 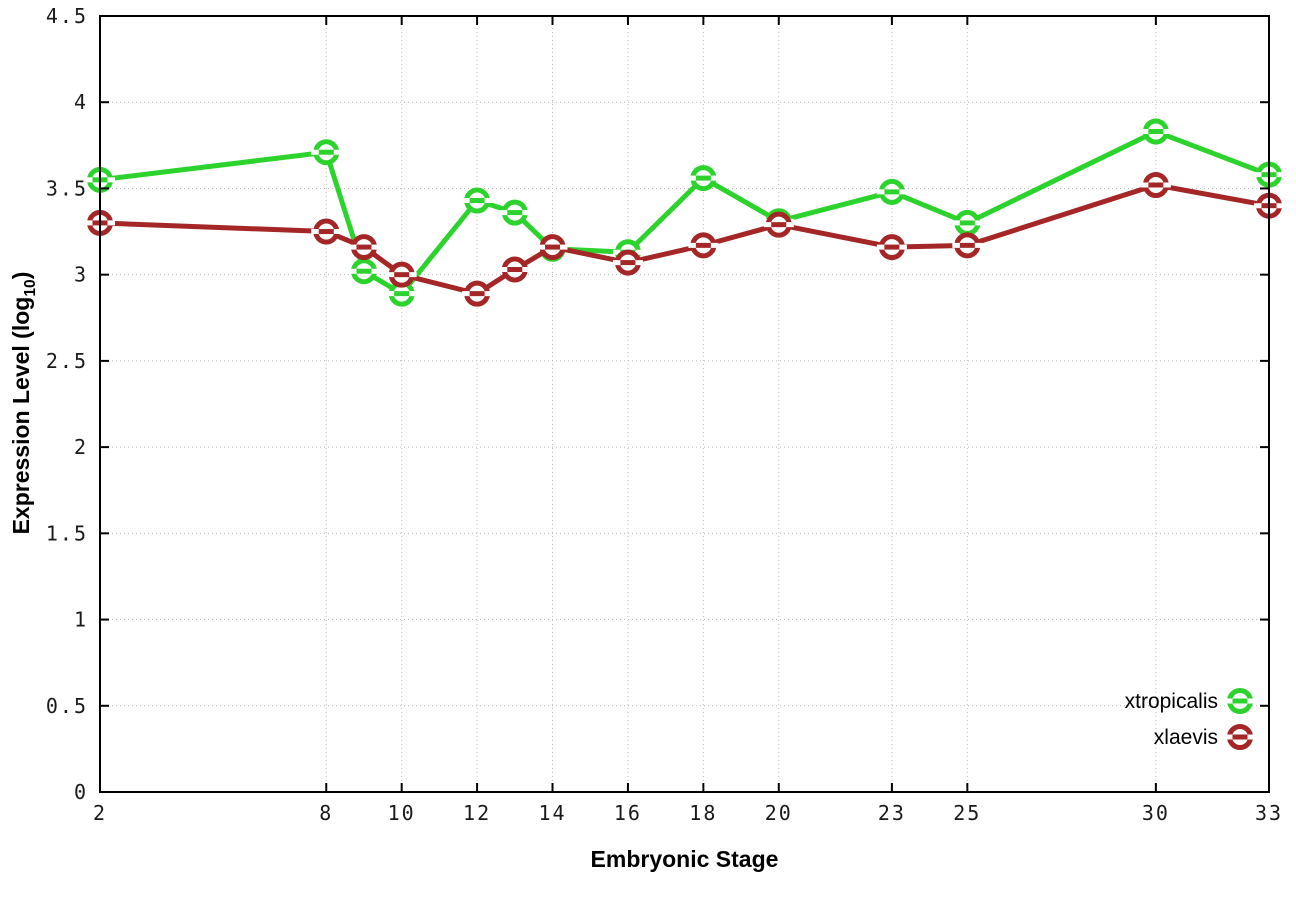 I want to click on y-axis-title: Expression Level (log10), so click(x=24, y=403).